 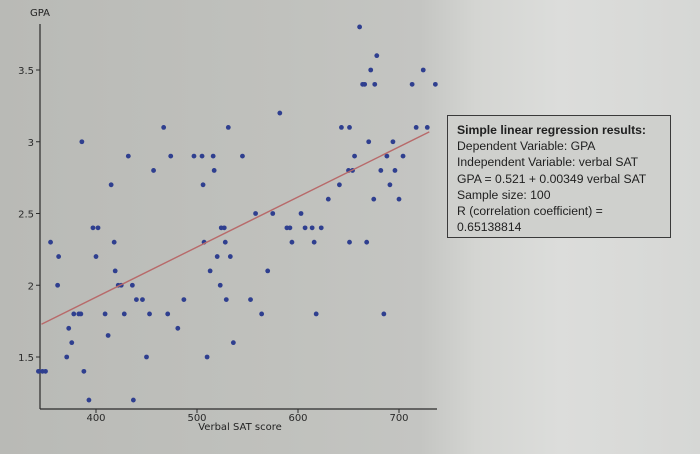 I want to click on dependent-variable: Dependent Variable: GPA, so click(x=526, y=146).